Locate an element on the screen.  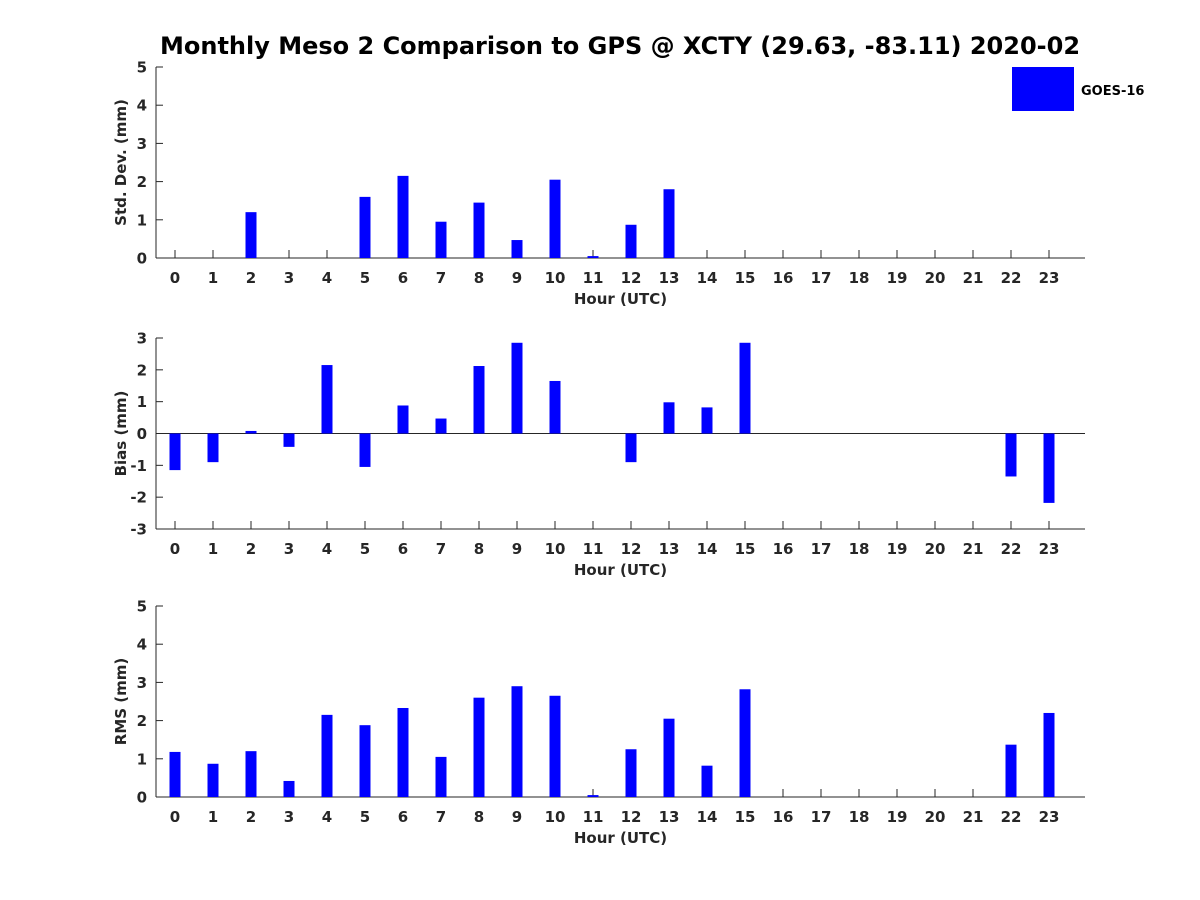
x-tick-label: 23 is located at coordinates (1049, 278).